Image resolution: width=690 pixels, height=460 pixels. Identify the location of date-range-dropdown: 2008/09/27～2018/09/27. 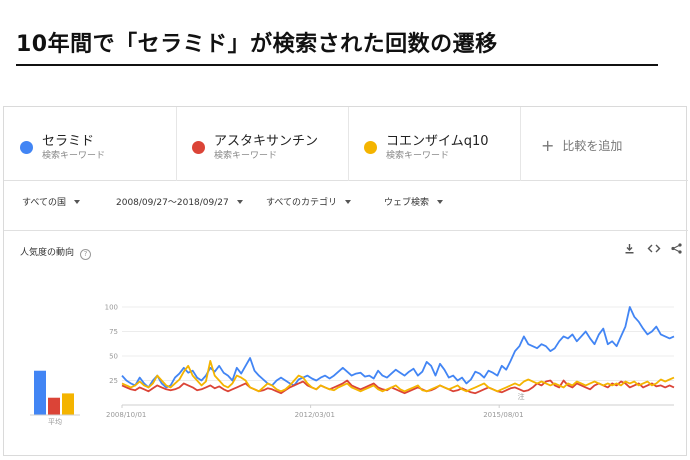
(179, 201).